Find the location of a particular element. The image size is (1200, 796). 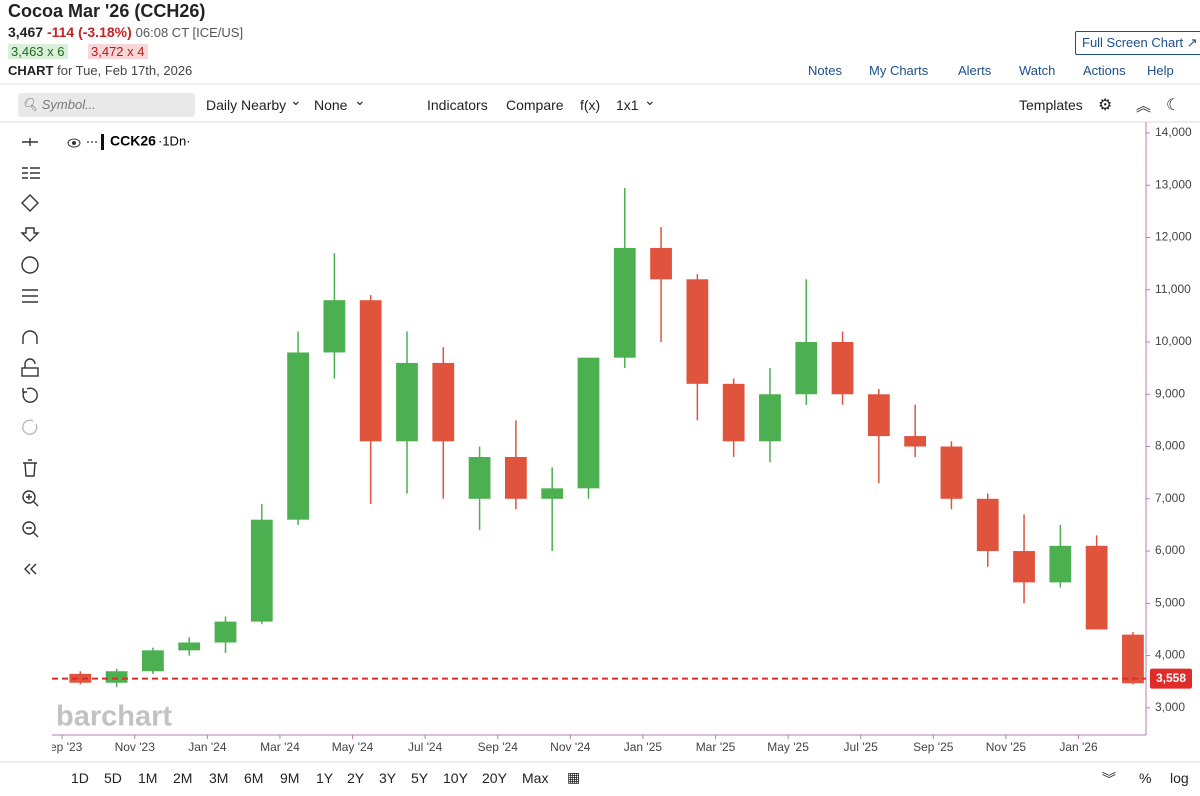

timeframe: 1M is located at coordinates (148, 778).